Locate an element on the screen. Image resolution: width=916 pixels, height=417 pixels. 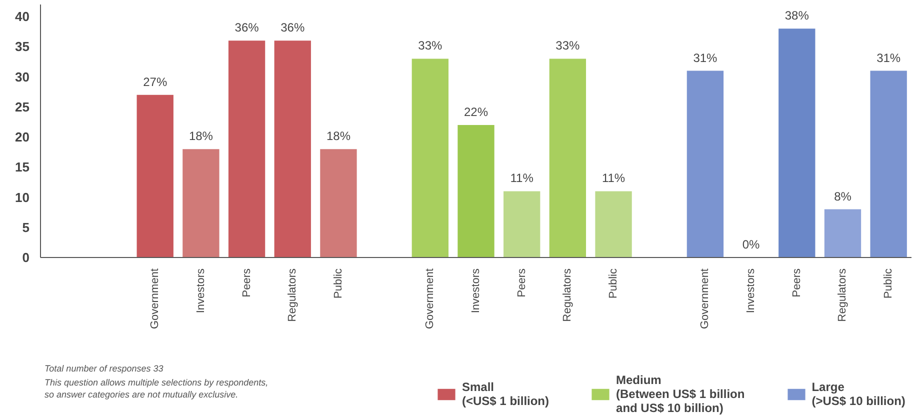
legend-label: Large (>US$ 10 billion) is located at coordinates (859, 394).